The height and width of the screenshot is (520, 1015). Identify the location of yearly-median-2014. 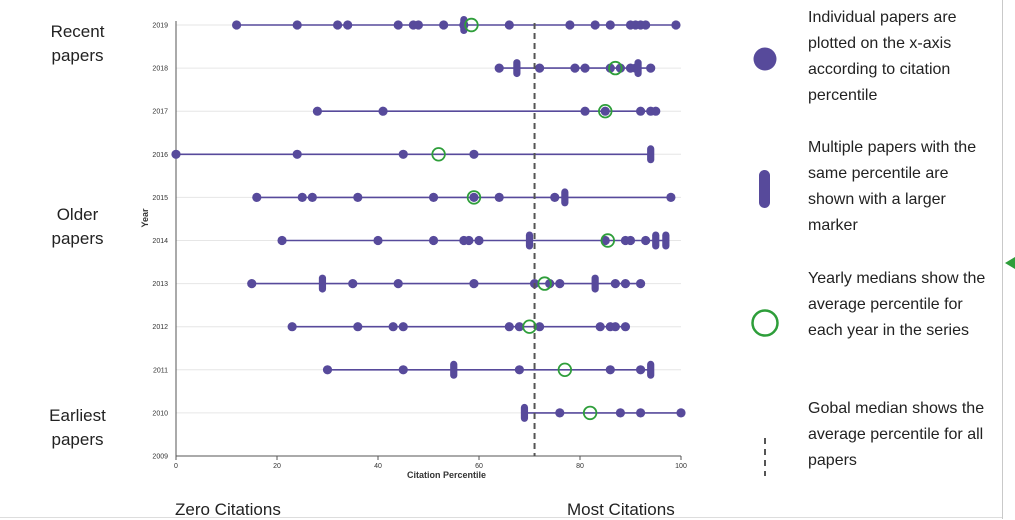
(607, 240).